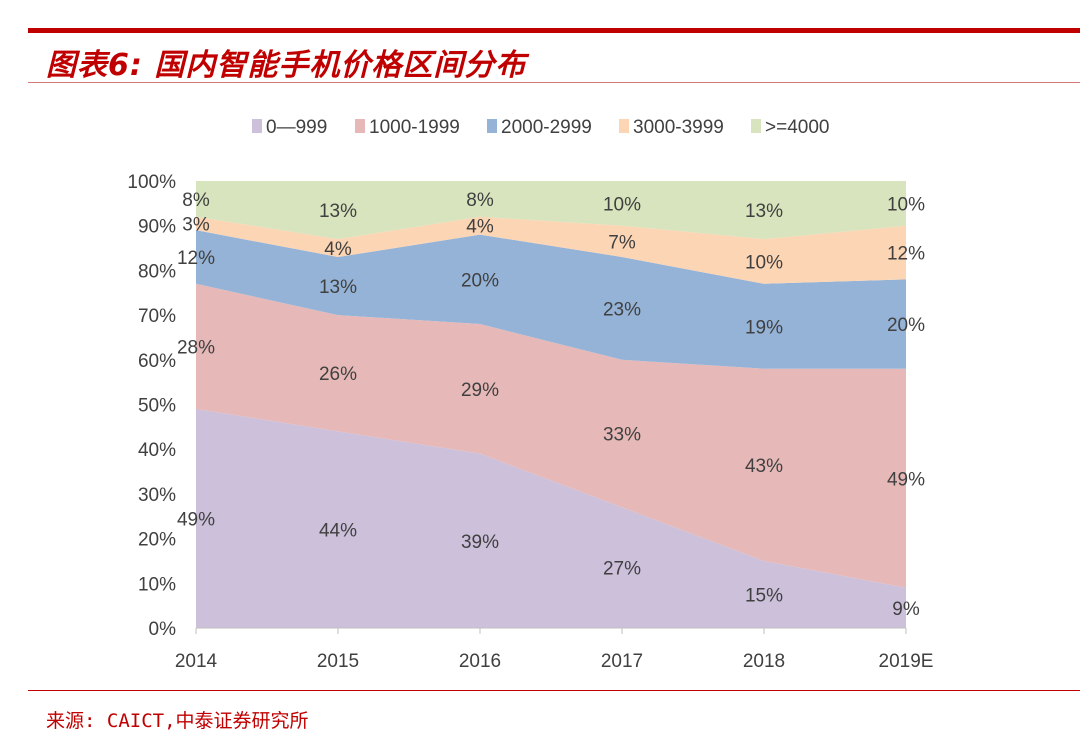  What do you see at coordinates (157, 227) in the screenshot?
I see `y-tick-label: 90%` at bounding box center [157, 227].